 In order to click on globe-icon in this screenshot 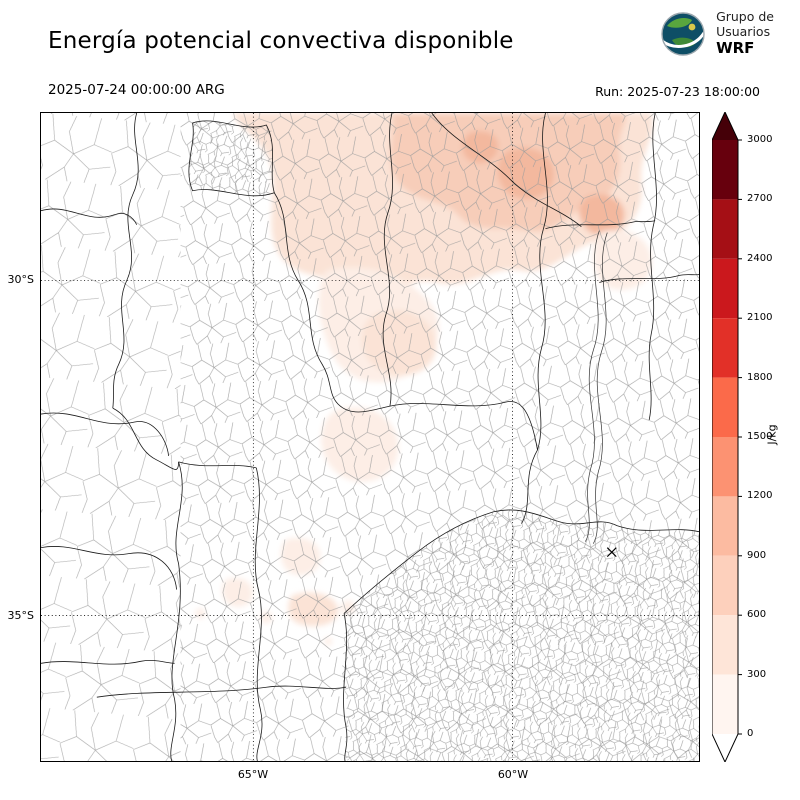, I will do `click(683, 34)`.